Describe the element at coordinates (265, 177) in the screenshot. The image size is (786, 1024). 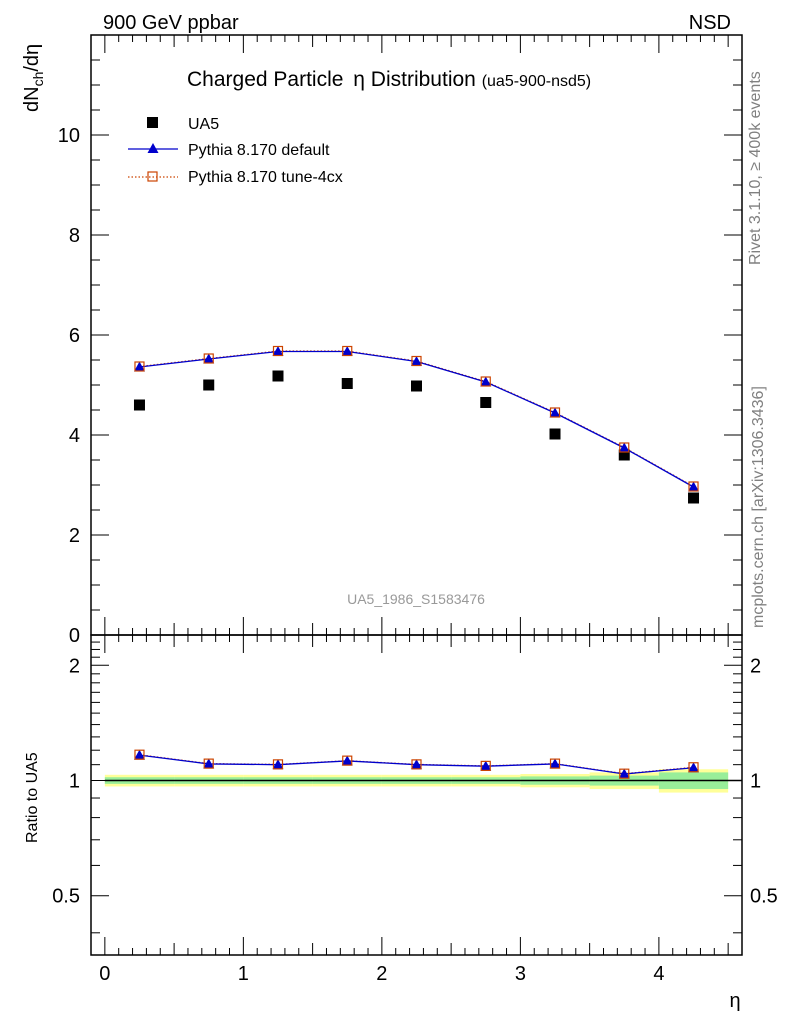
I see `legend-label-tune: Pythia 8.170 tune-4cx` at that location.